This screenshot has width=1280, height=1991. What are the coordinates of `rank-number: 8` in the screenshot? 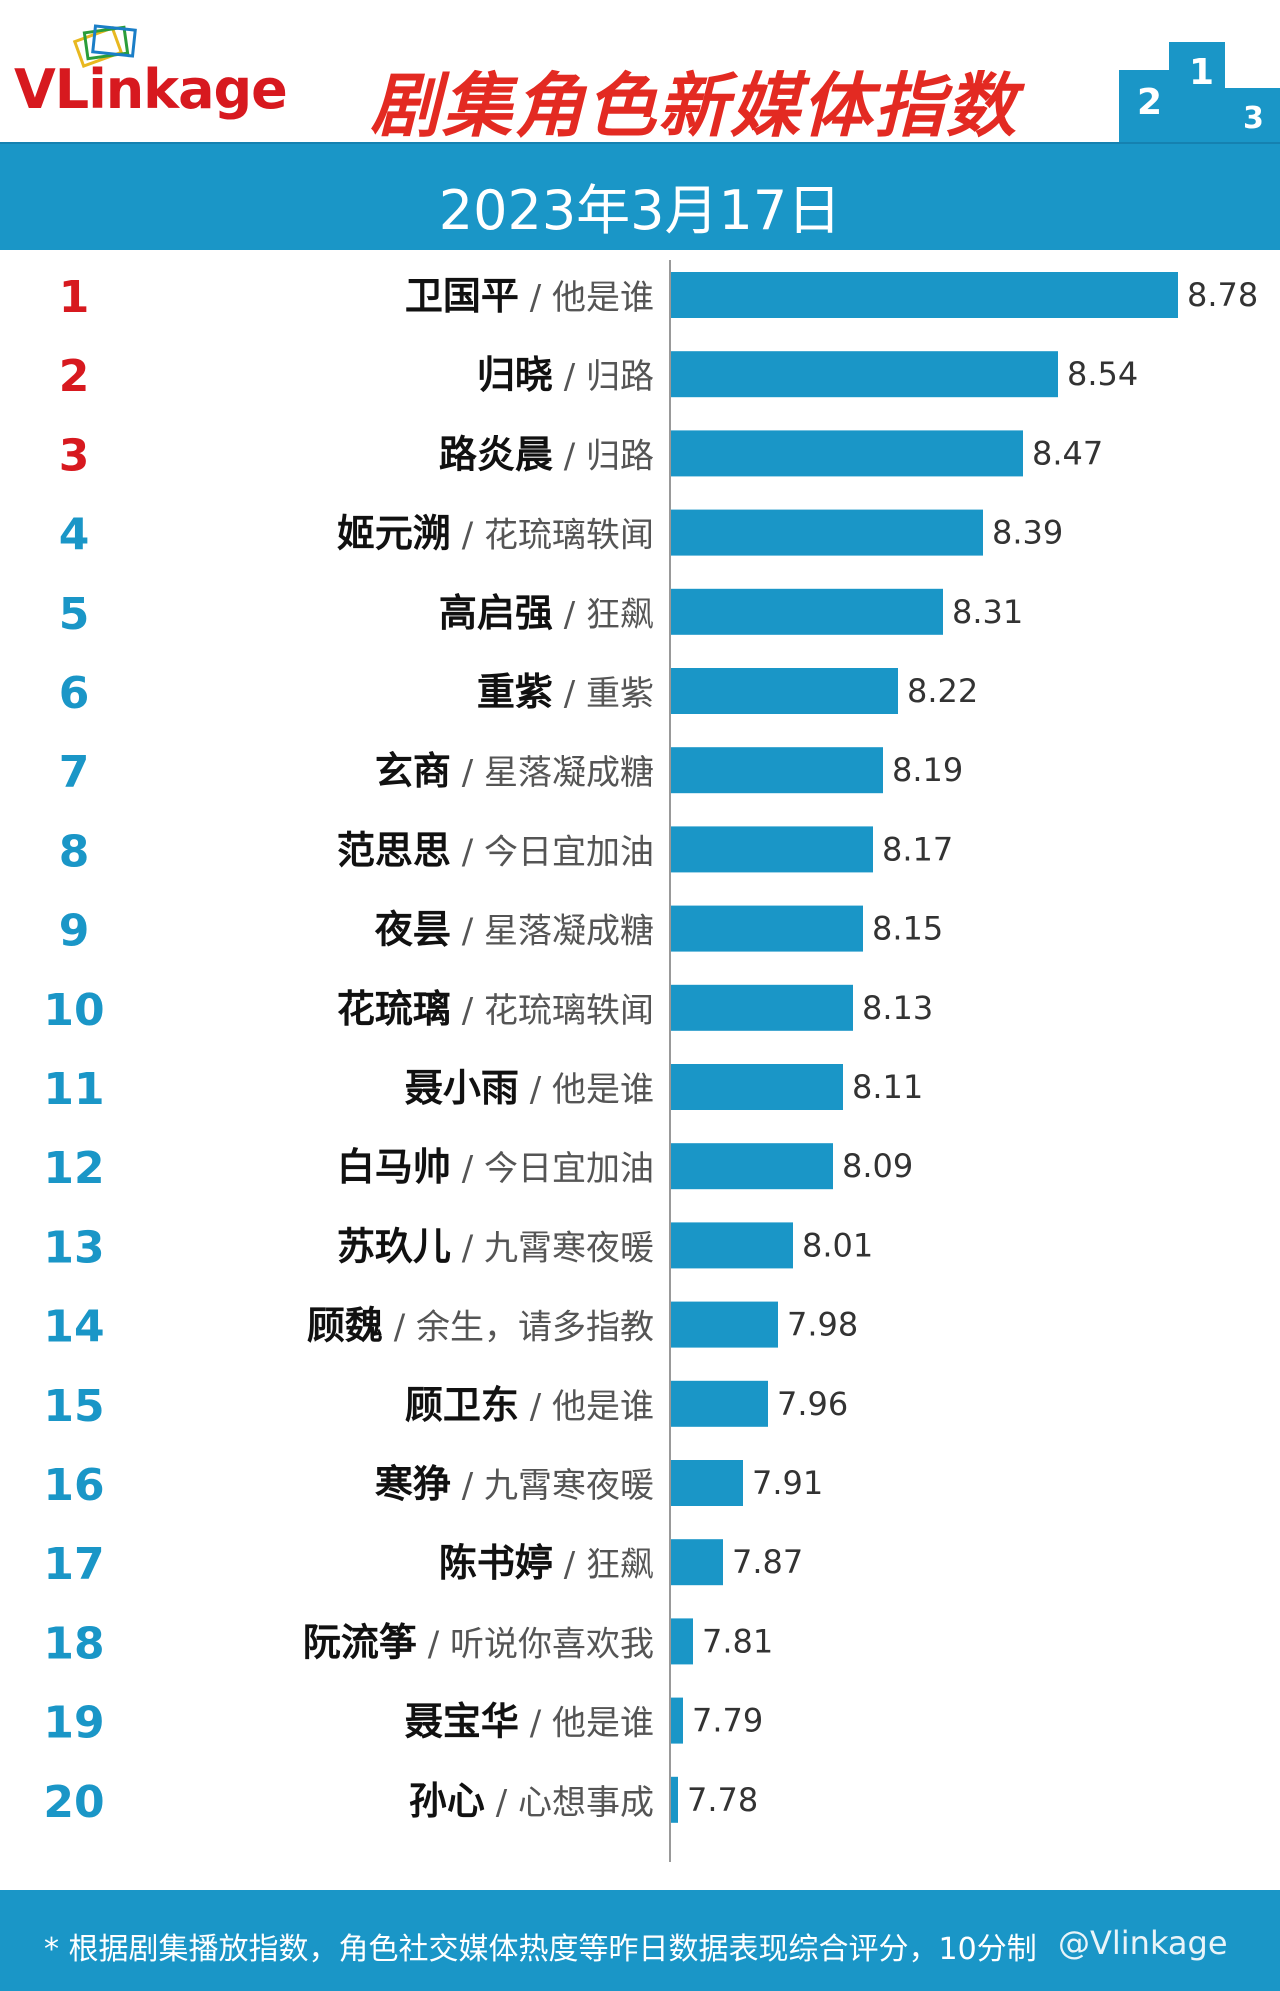 It's located at (74, 851).